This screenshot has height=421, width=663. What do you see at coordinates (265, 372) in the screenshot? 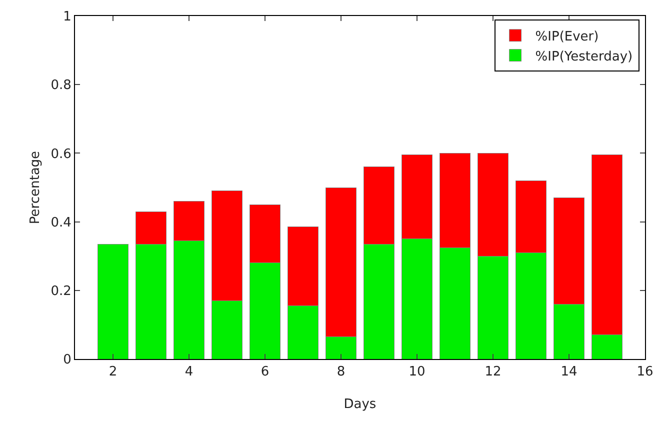
I see `x-tick-label: 6` at bounding box center [265, 372].